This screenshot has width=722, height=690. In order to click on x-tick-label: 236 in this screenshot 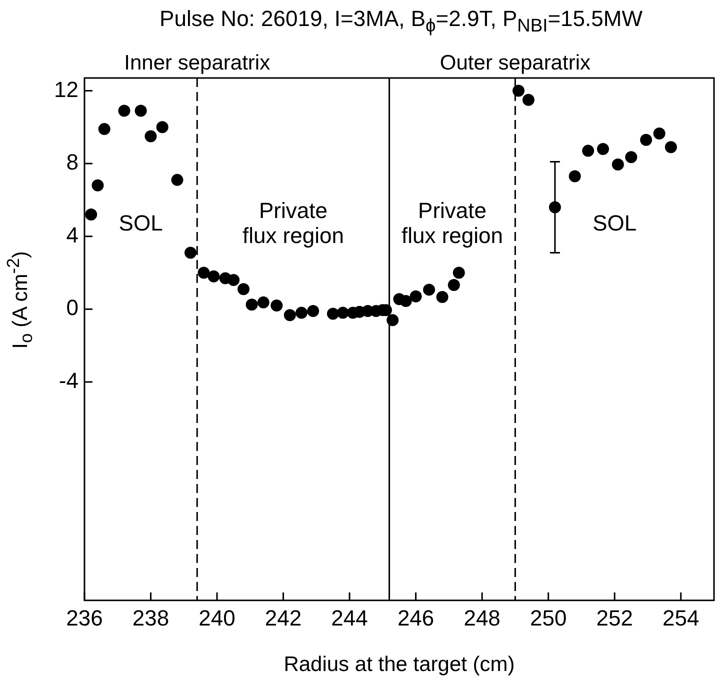, I will do `click(84, 618)`.